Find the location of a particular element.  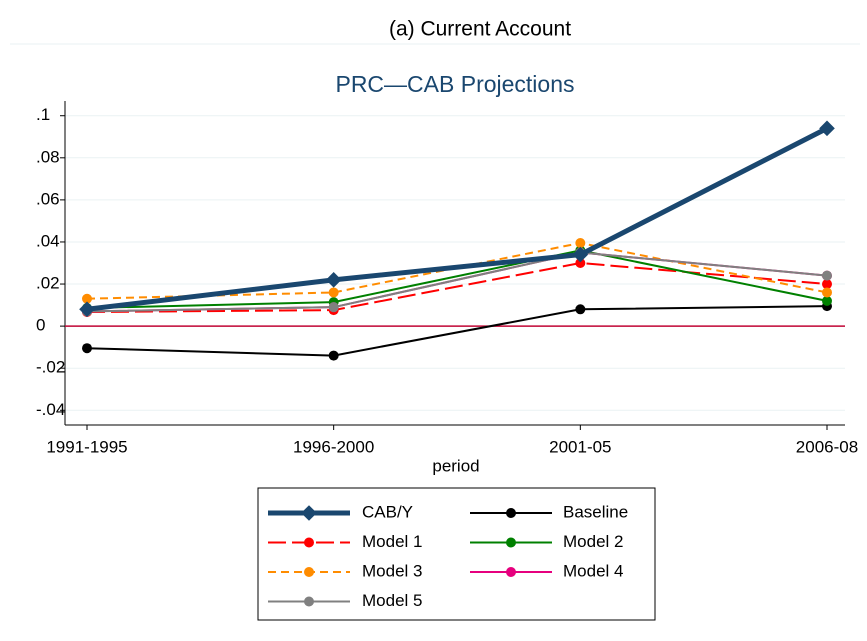

x-tick-label: 1996-2000 is located at coordinates (333, 446).